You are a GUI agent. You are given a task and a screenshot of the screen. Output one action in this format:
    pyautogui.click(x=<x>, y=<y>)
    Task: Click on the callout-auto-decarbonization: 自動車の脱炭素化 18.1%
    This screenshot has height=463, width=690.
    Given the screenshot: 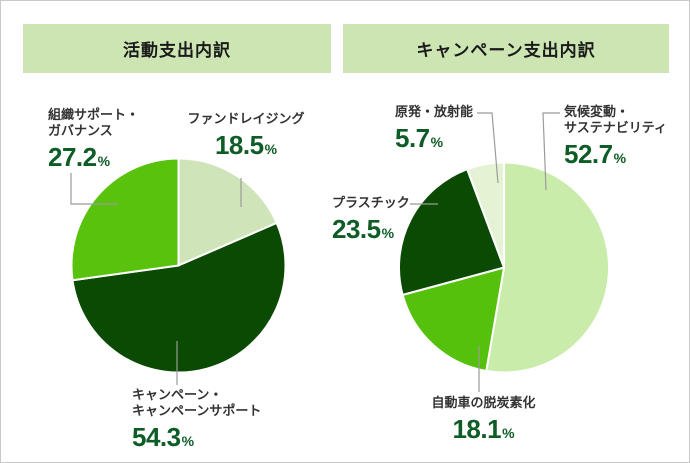 What is the action you would take?
    pyautogui.click(x=483, y=420)
    